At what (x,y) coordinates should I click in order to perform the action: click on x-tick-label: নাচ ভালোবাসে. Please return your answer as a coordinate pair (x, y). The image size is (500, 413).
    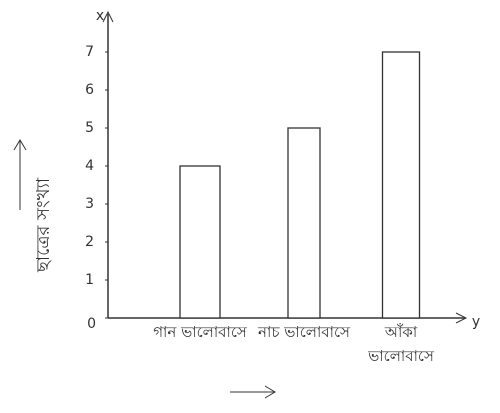
    Looking at the image, I should click on (304, 332).